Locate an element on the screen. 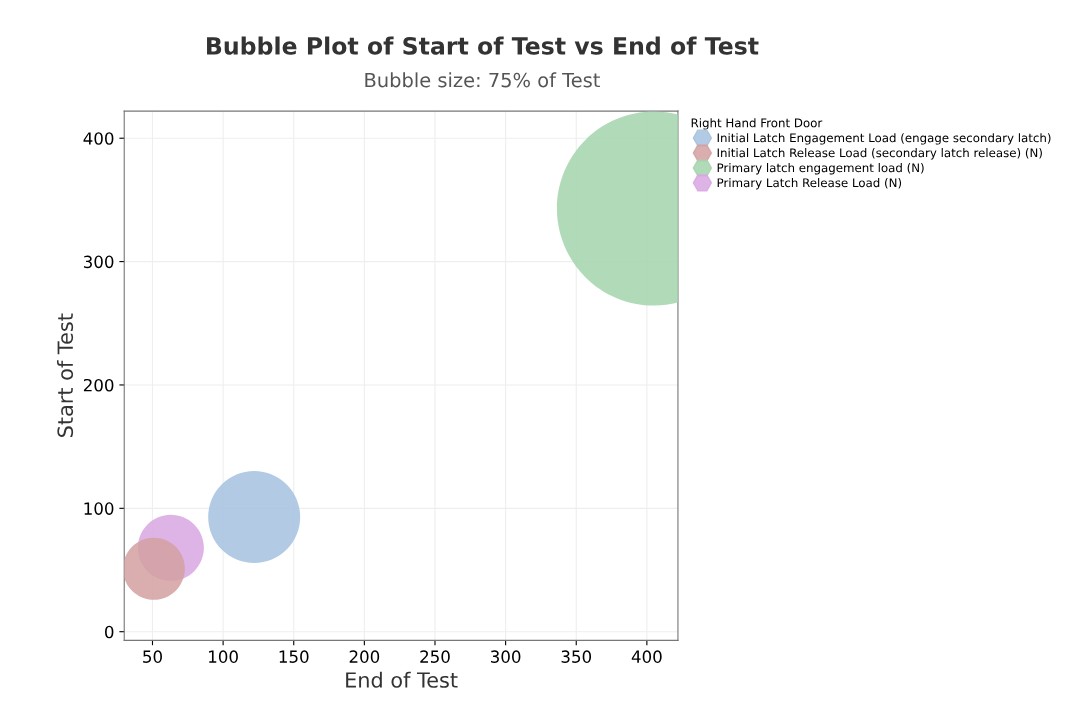  x-tick-label: 350 is located at coordinates (576, 656).